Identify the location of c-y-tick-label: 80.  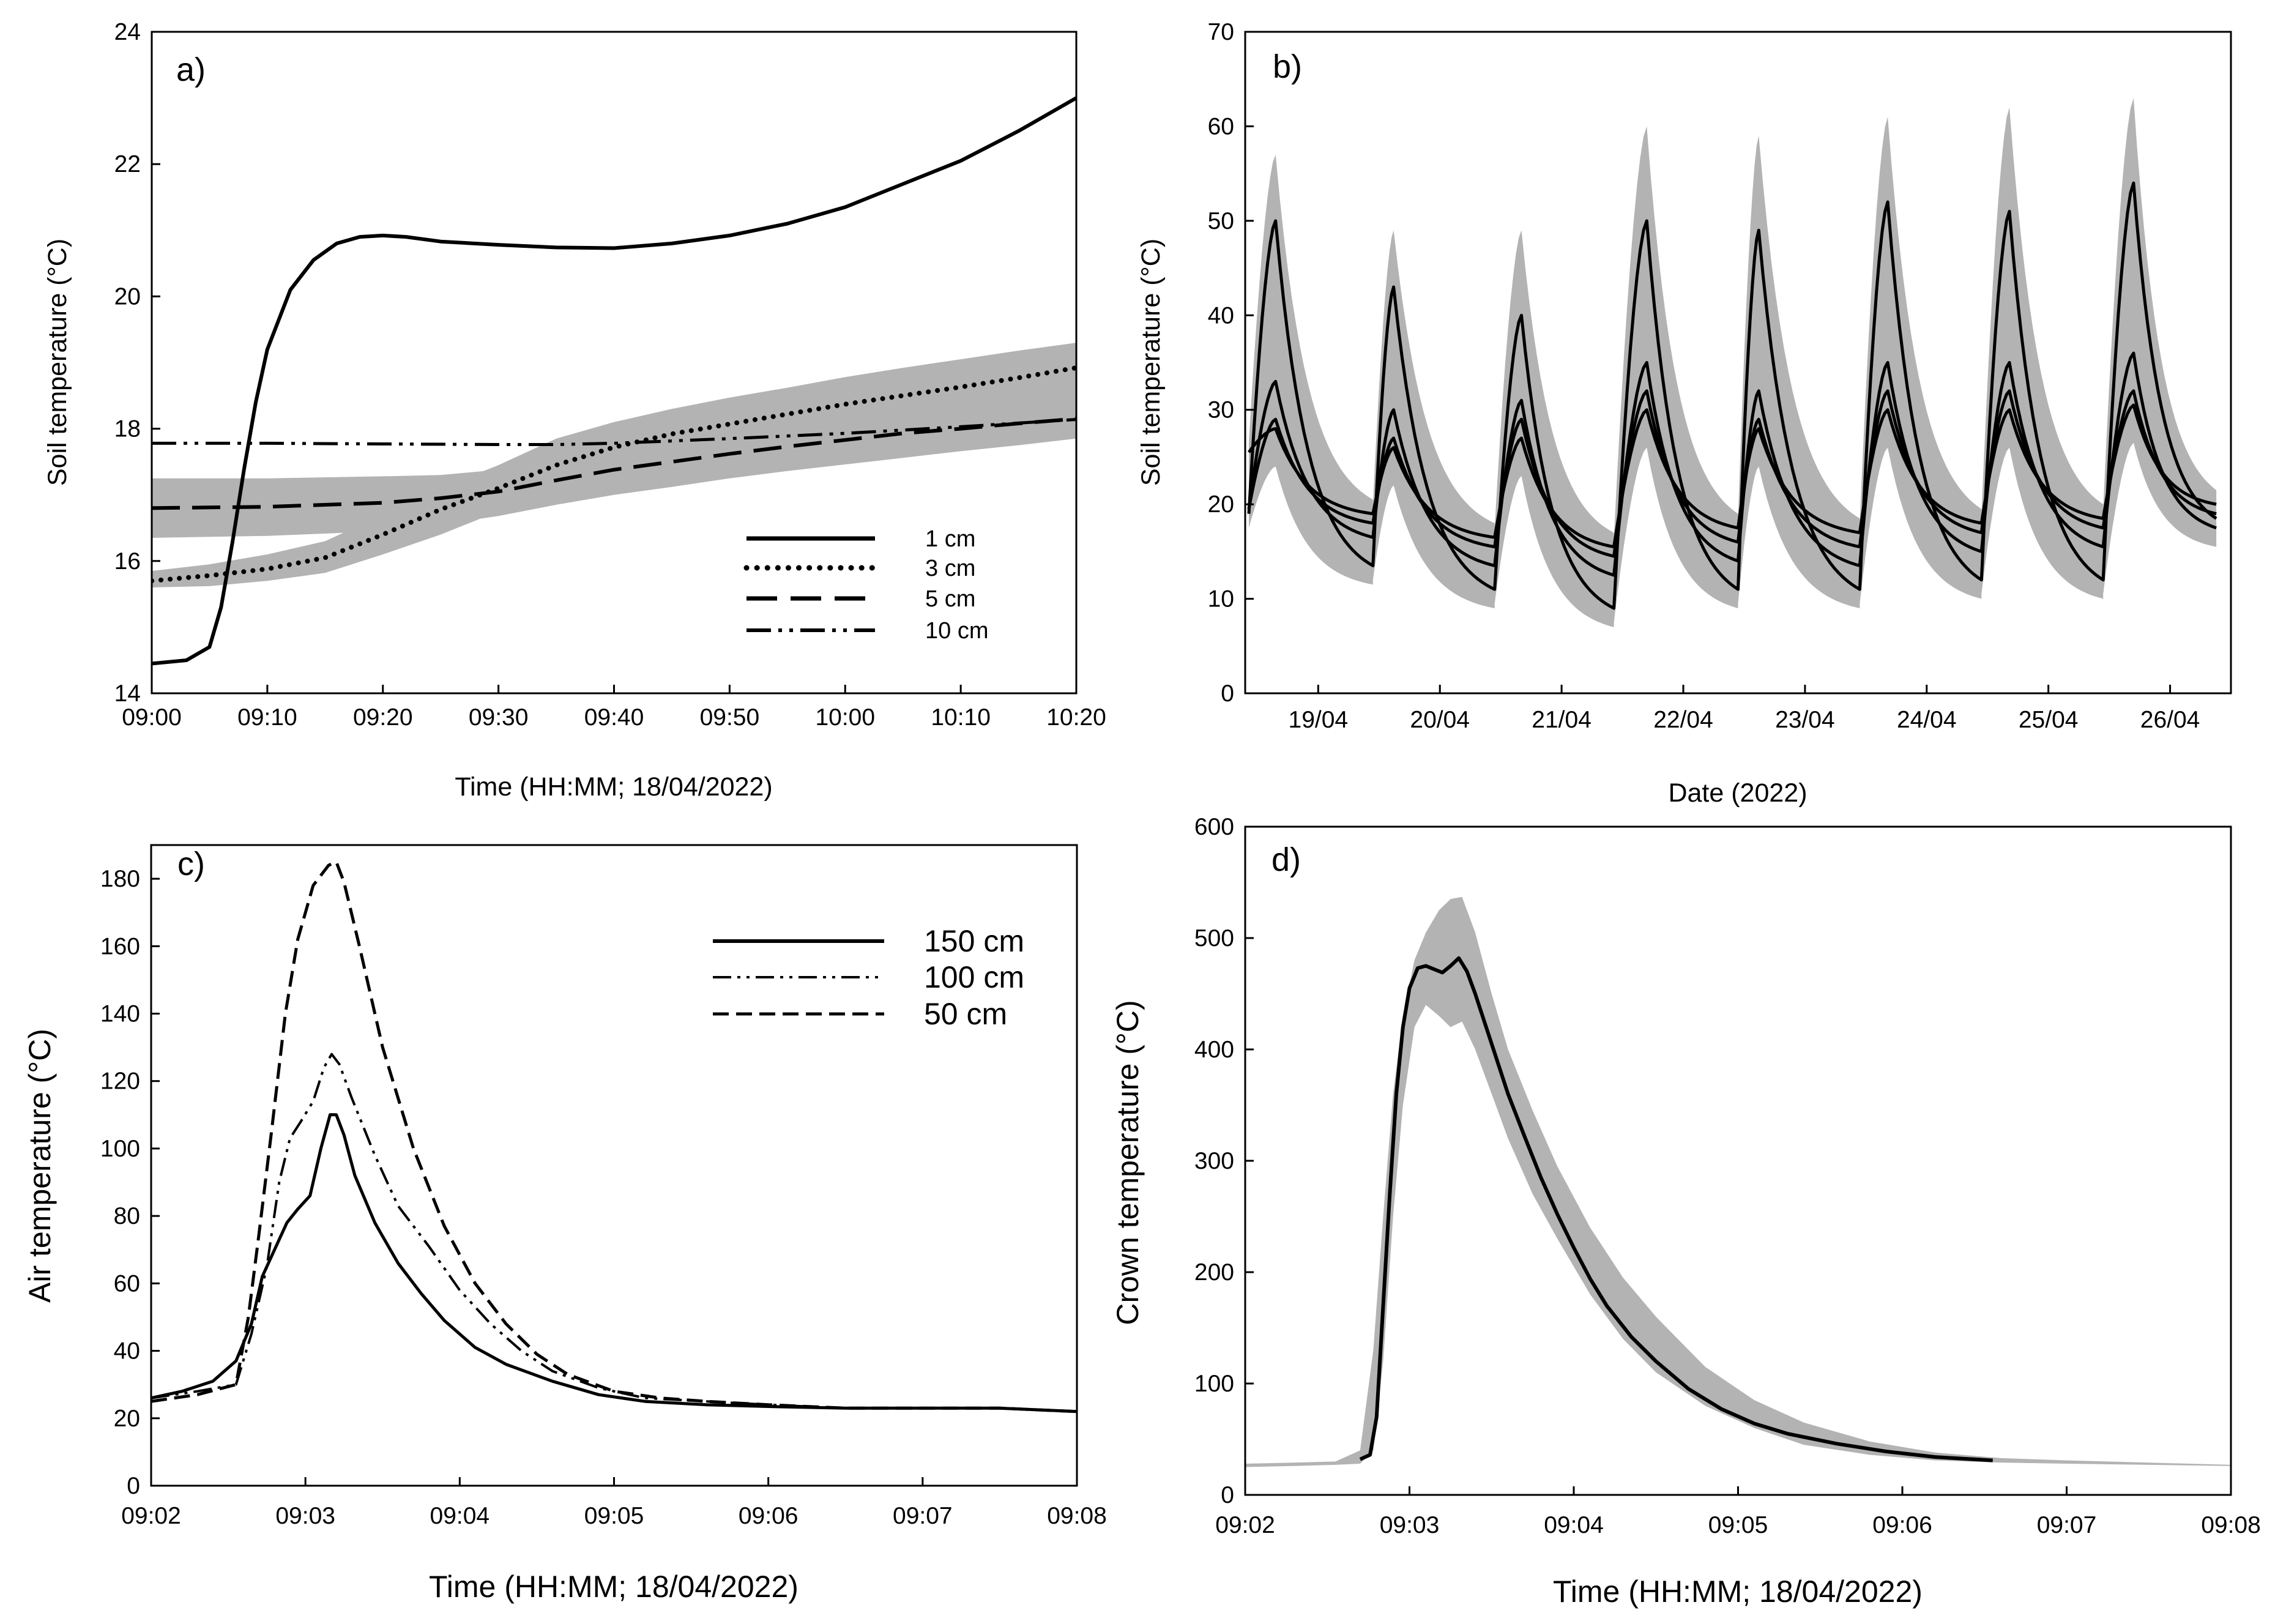
(127, 1216).